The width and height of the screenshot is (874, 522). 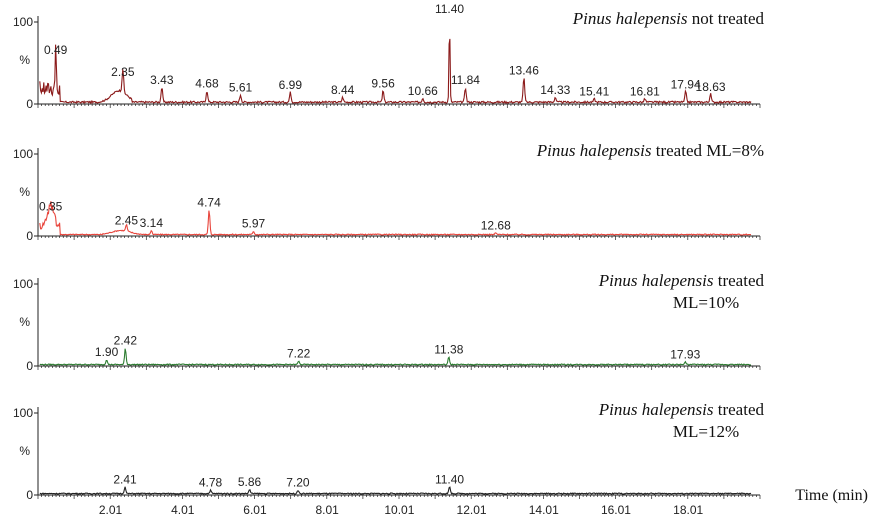 I want to click on series-title: Pinus halepensis treated ML=8%, so click(x=650, y=150).